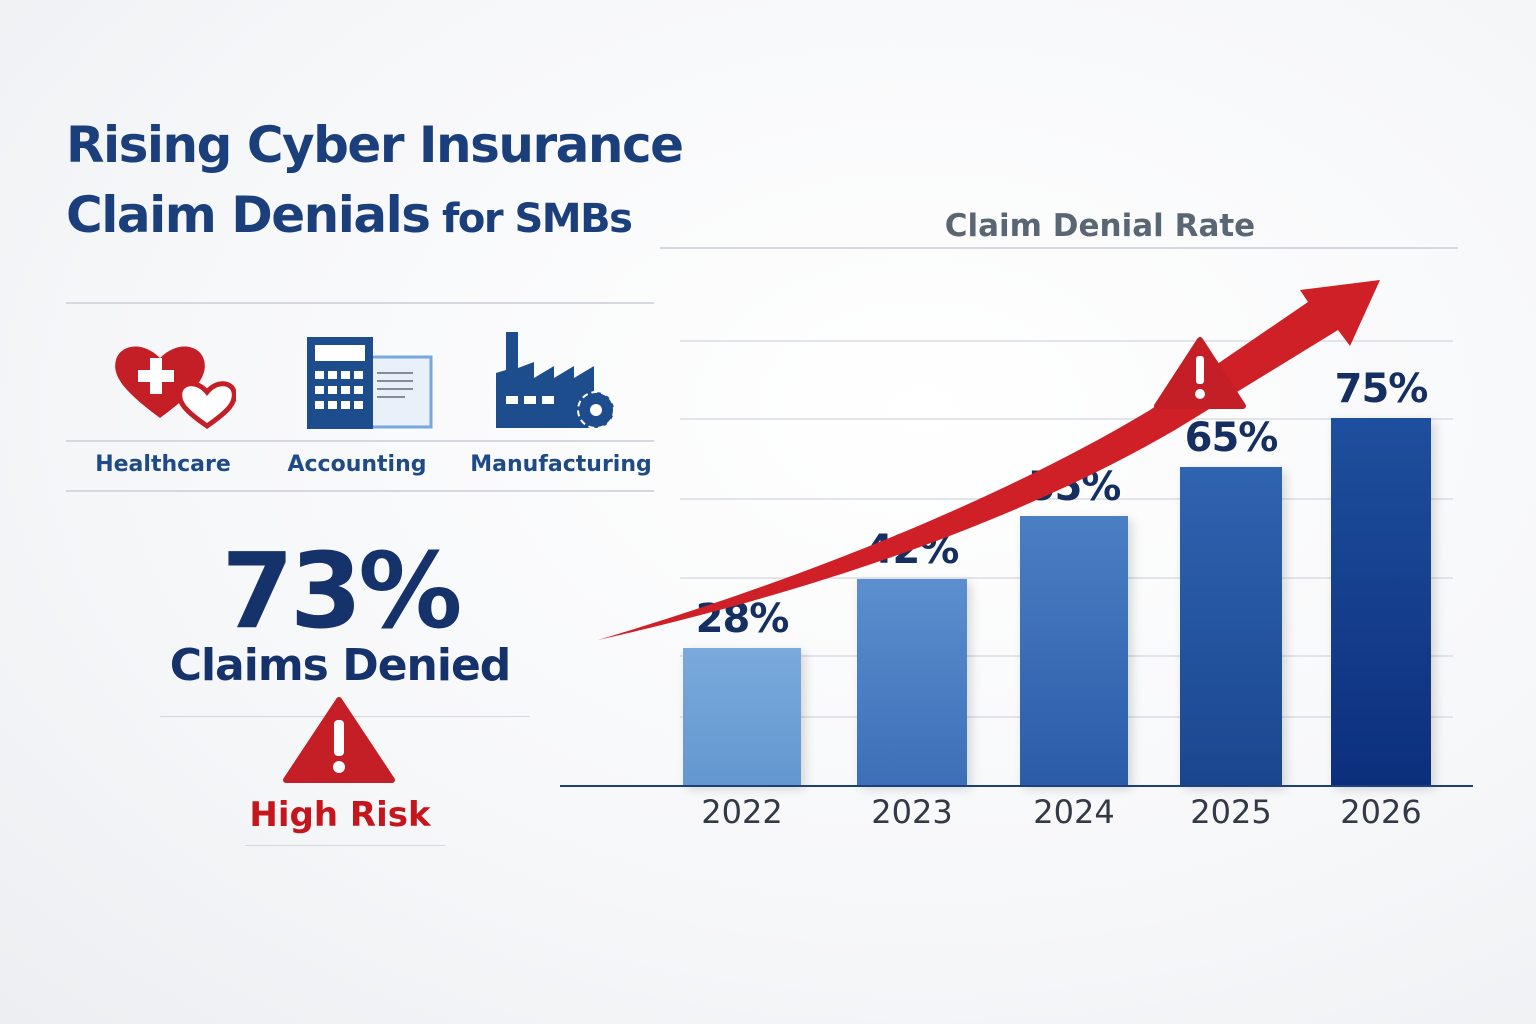  Describe the element at coordinates (531, 219) in the screenshot. I see `title-line-2-small: for SMBs` at that location.